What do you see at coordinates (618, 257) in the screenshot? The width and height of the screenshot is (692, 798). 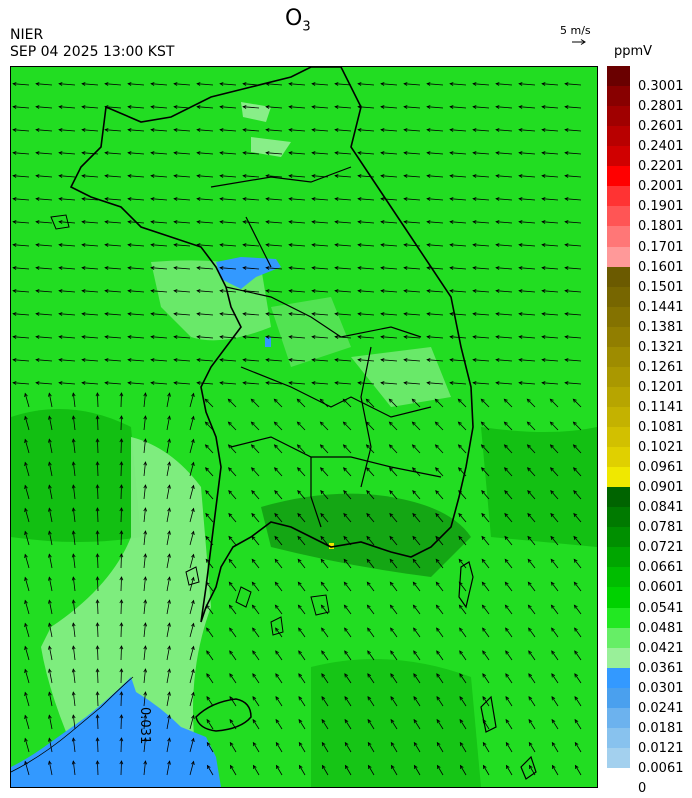 I see `colorbar-segment` at bounding box center [618, 257].